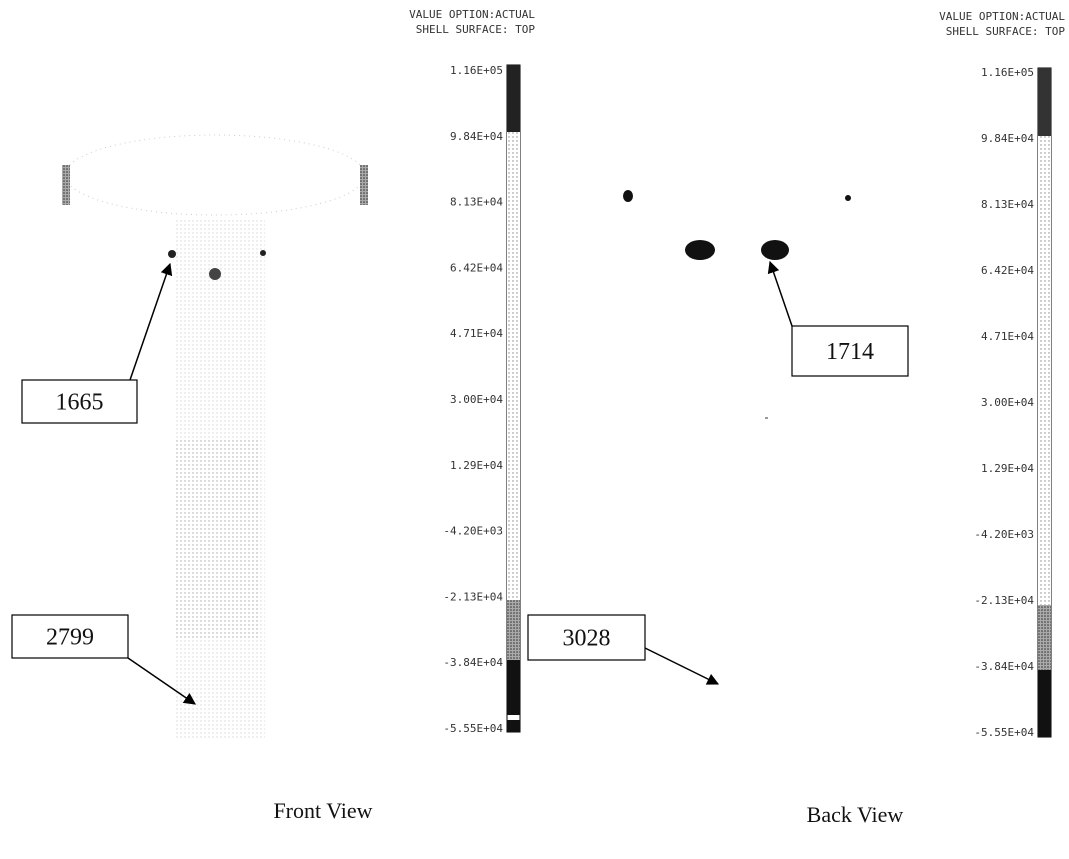 The width and height of the screenshot is (1069, 859). Describe the element at coordinates (855, 814) in the screenshot. I see `caption: Back View` at that location.